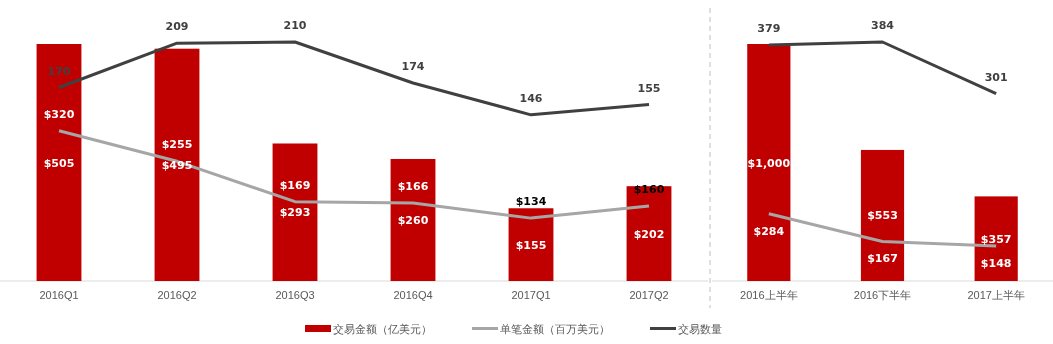  Describe the element at coordinates (413, 187) in the screenshot. I see `data-label: $166` at that location.